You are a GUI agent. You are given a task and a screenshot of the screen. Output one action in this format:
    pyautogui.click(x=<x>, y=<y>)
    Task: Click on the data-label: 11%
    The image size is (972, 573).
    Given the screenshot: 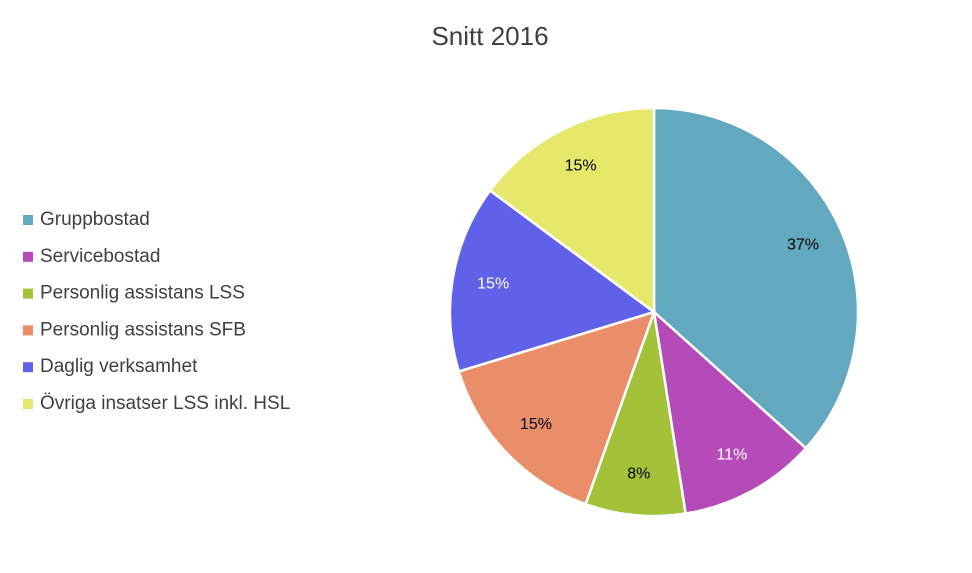 What is the action you would take?
    pyautogui.click(x=731, y=455)
    